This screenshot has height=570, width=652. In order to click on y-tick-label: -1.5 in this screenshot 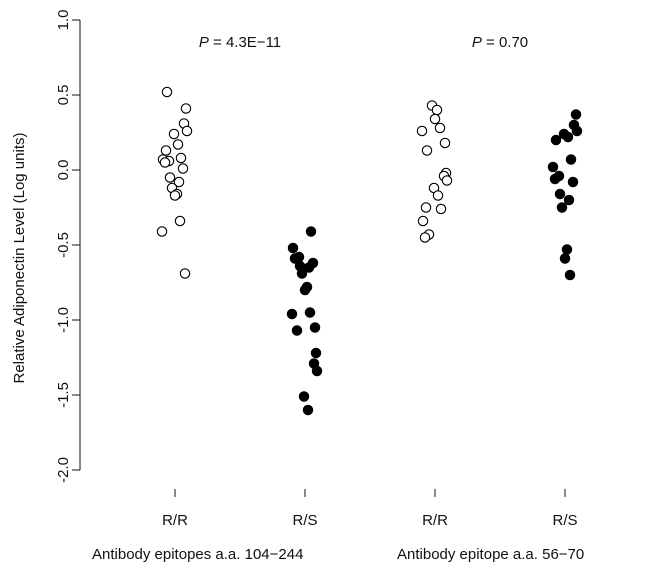, I will do `click(63, 395)`.